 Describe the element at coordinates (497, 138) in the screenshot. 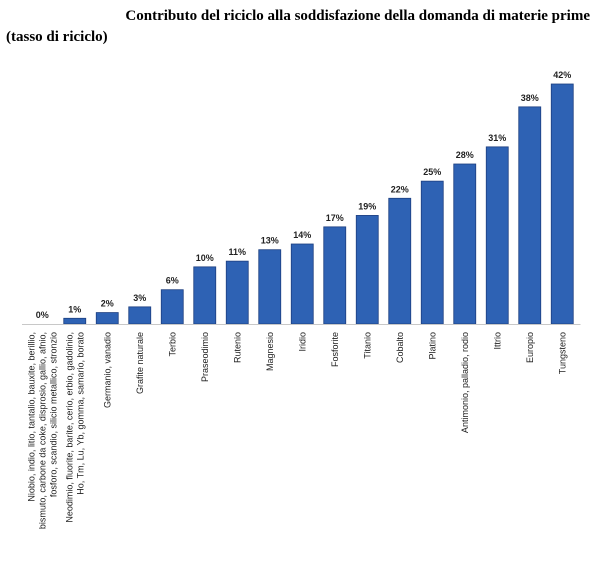

I see `value-label-14: 31%` at that location.